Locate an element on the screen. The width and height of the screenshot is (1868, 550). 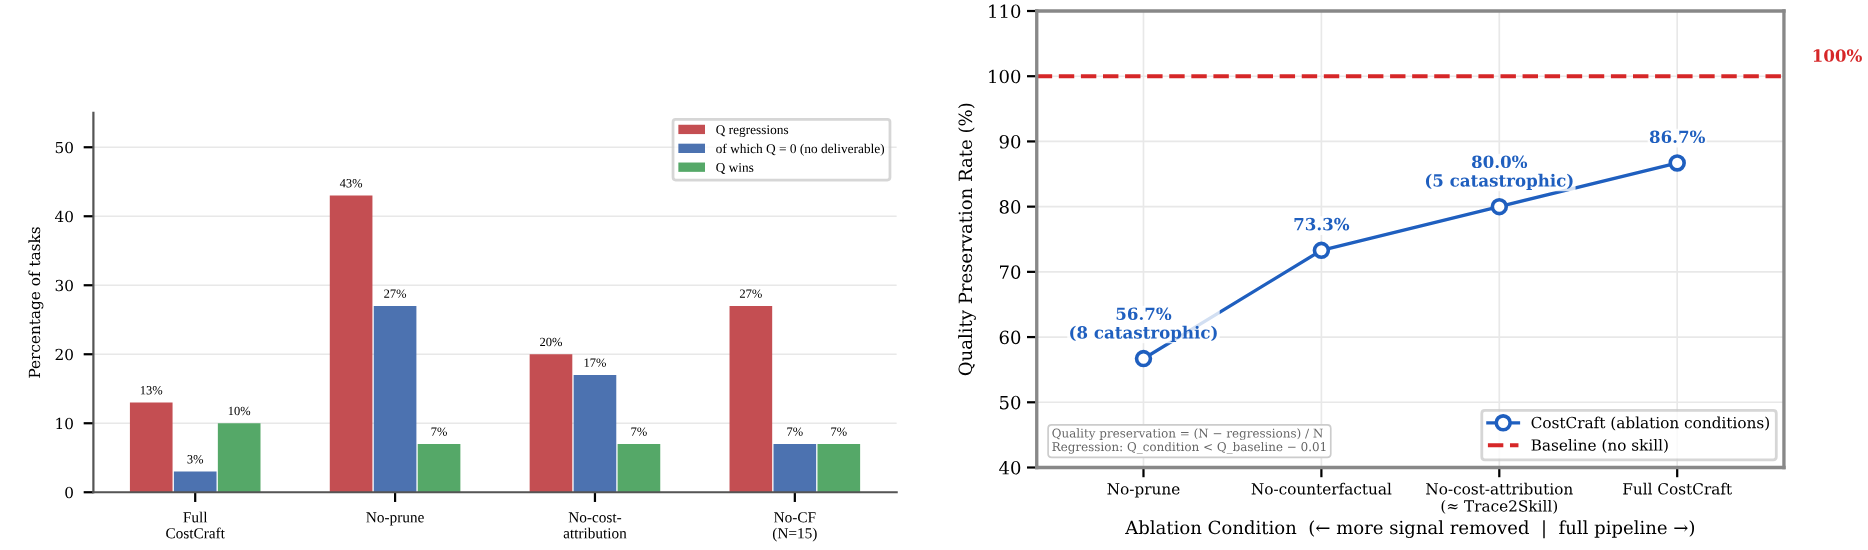
data-label: 56.7% (8 catastrophic) is located at coordinates (1143, 324).